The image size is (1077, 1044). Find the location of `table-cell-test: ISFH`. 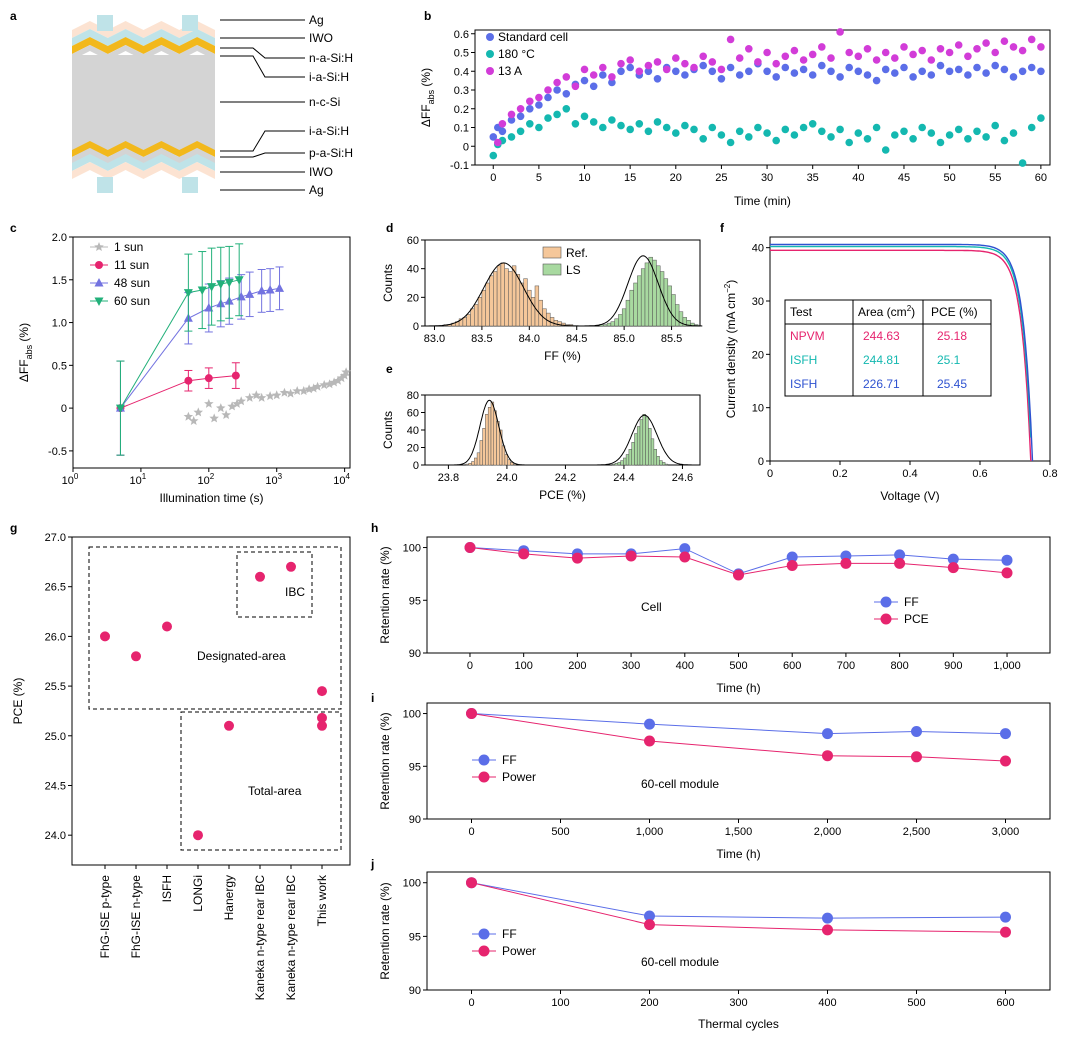

table-cell-test: ISFH is located at coordinates (803, 360).